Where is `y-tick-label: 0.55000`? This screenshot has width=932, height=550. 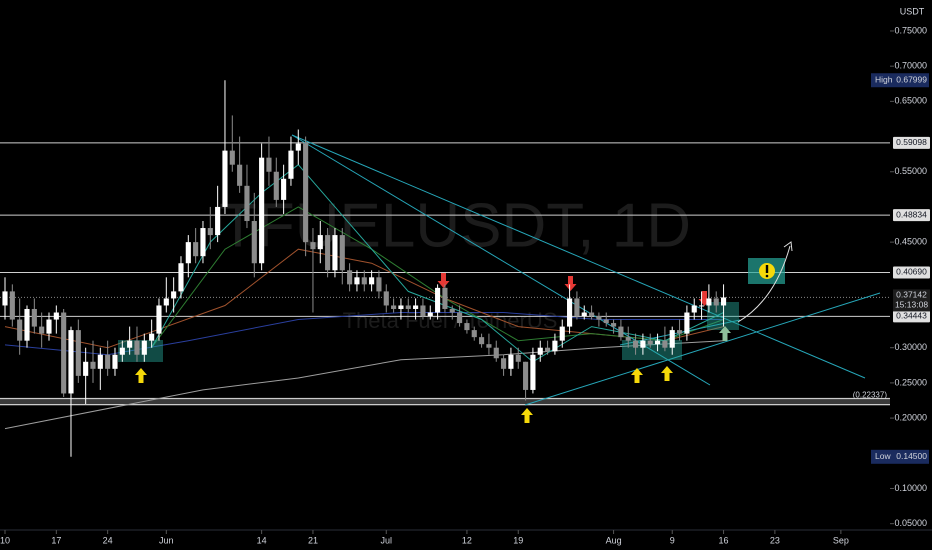 y-tick-label: 0.55000 is located at coordinates (910, 171).